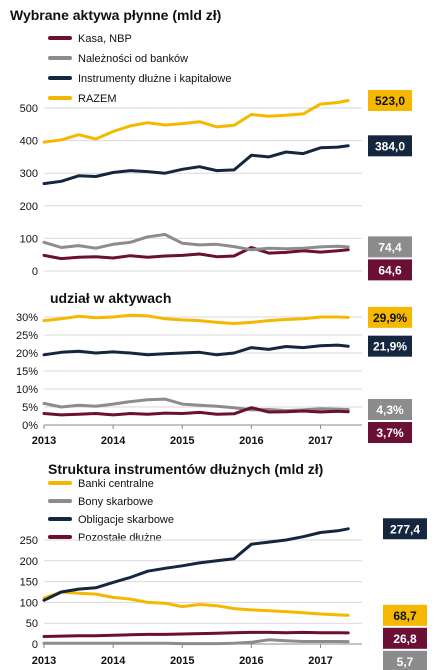 This screenshot has width=435, height=670. I want to click on value-badge-label: 3,7%, so click(390, 433).